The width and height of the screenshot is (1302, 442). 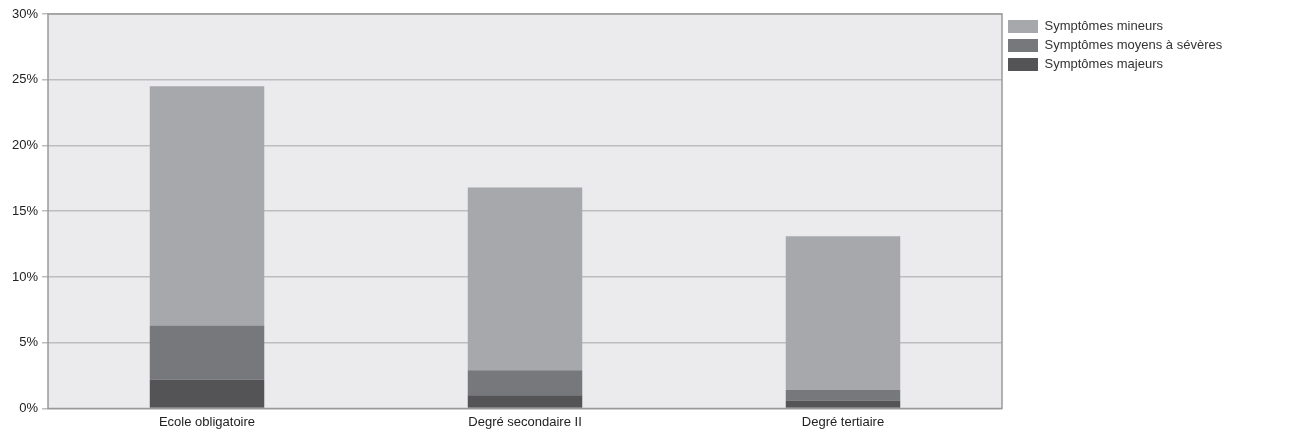 What do you see at coordinates (25, 210) in the screenshot?
I see `y-tick-label: 15%` at bounding box center [25, 210].